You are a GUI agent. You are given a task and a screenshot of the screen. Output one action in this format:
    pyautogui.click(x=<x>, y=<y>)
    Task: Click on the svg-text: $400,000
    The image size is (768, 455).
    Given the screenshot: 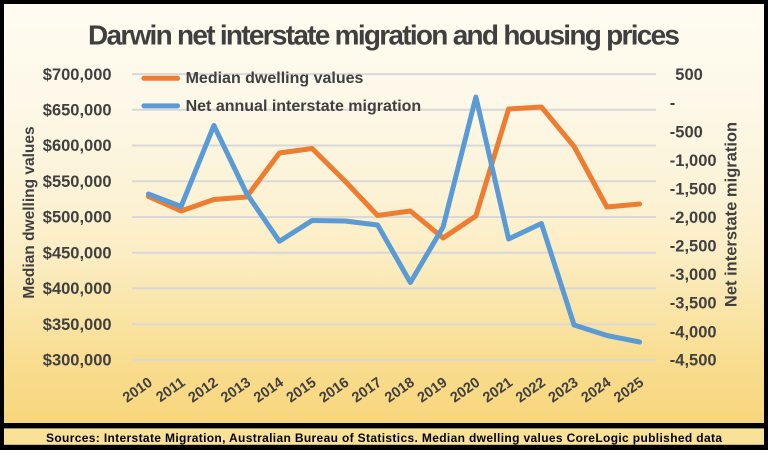 What is the action you would take?
    pyautogui.click(x=77, y=289)
    